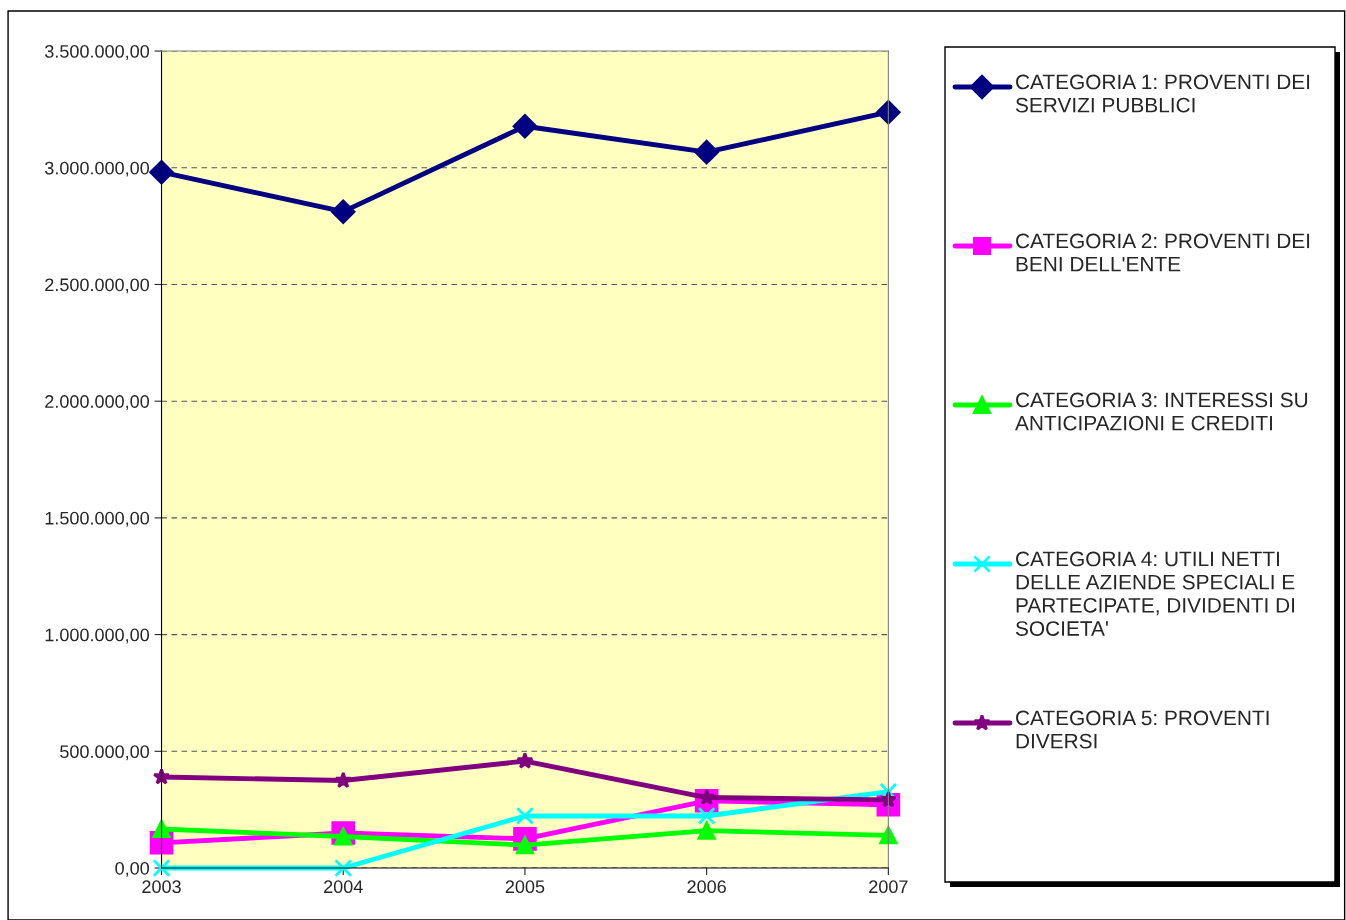  I want to click on x-tick-label: 2005, so click(525, 887).